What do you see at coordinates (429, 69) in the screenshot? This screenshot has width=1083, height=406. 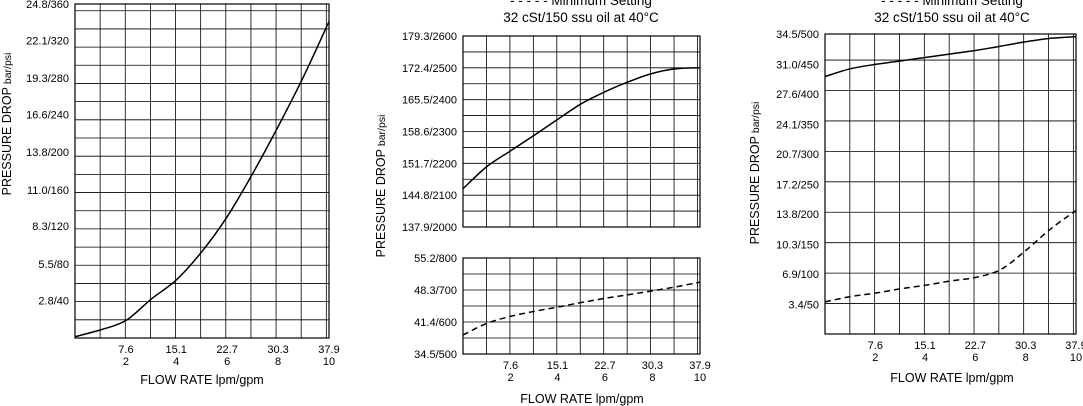 I see `chart2-upper-ytick-label: 172.4/2500` at bounding box center [429, 69].